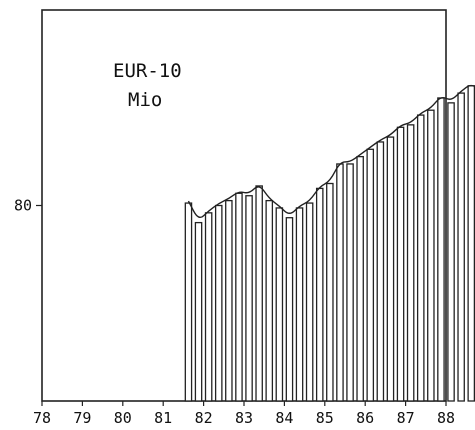  I want to click on x-tick-label: 81, so click(163, 418).